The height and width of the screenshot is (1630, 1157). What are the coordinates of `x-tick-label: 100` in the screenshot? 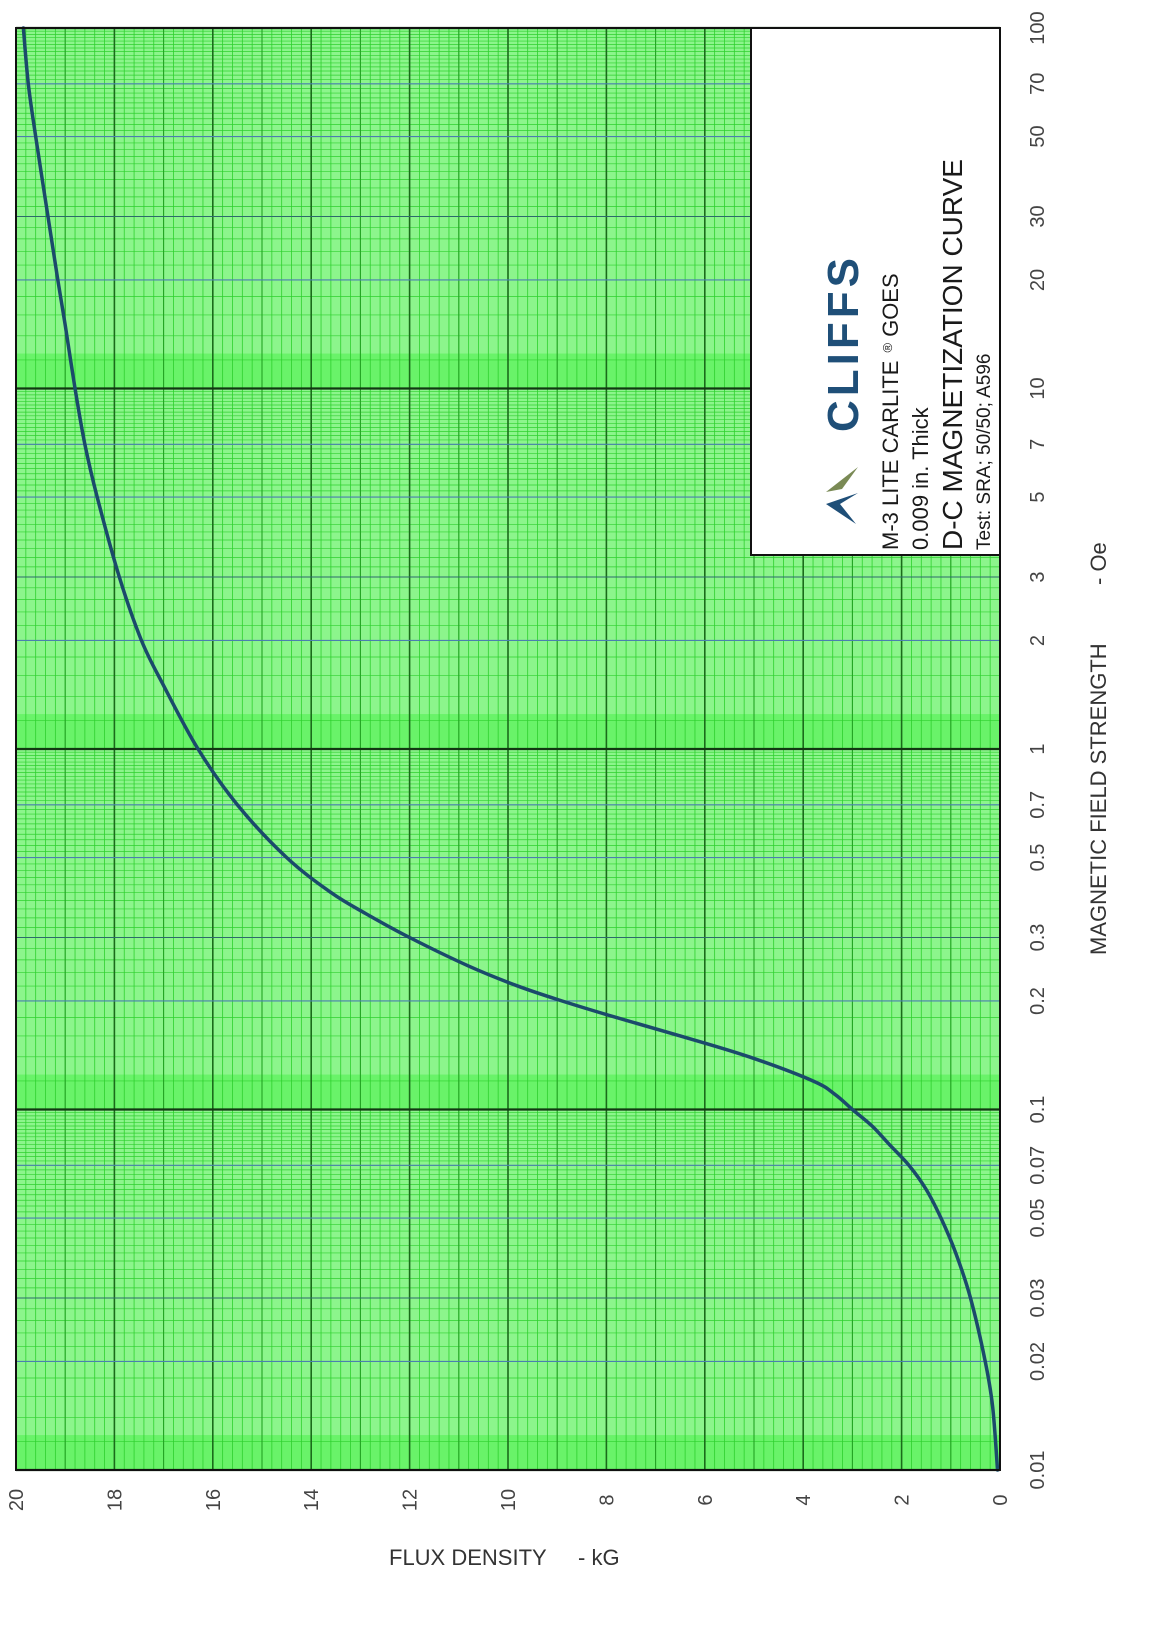 It's located at (1038, 27).